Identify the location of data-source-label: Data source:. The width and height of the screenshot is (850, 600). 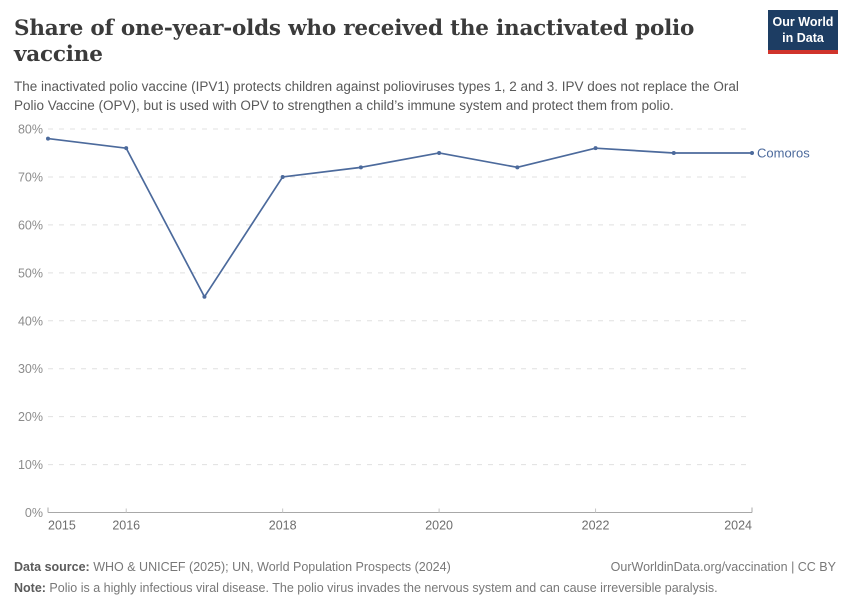
(52, 566).